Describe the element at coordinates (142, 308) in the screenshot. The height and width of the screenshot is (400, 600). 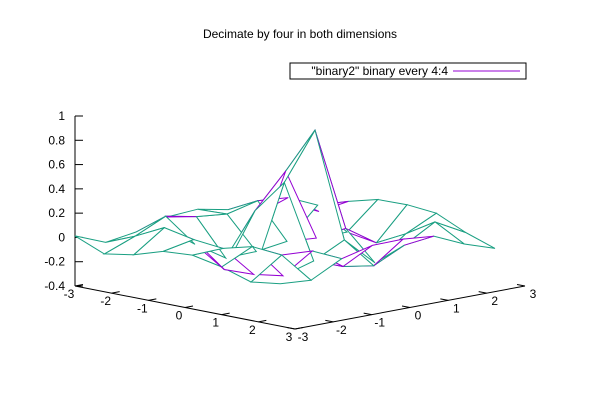
I see `x-tick-label: -1` at that location.